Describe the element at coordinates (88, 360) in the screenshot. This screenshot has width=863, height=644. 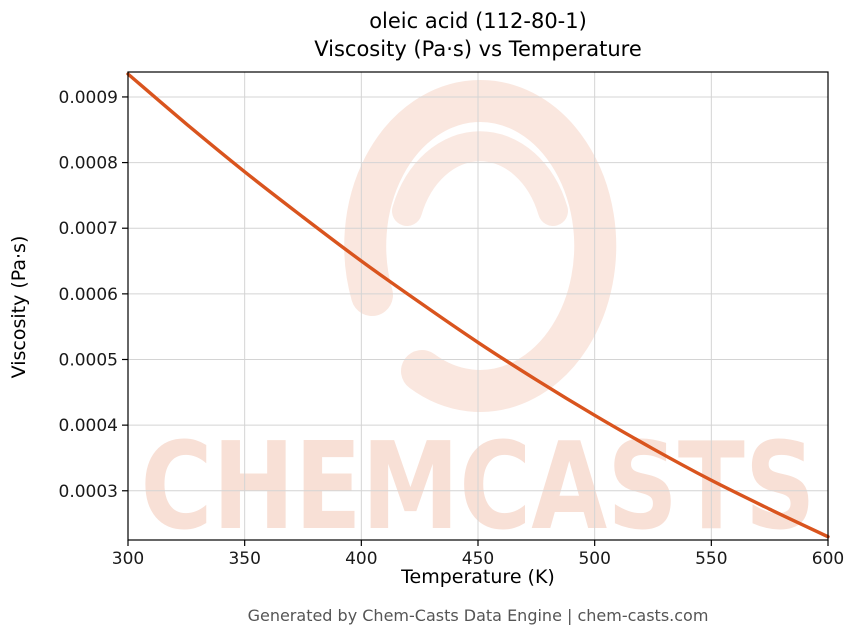
I see `y-tick-label: 0.0005` at that location.